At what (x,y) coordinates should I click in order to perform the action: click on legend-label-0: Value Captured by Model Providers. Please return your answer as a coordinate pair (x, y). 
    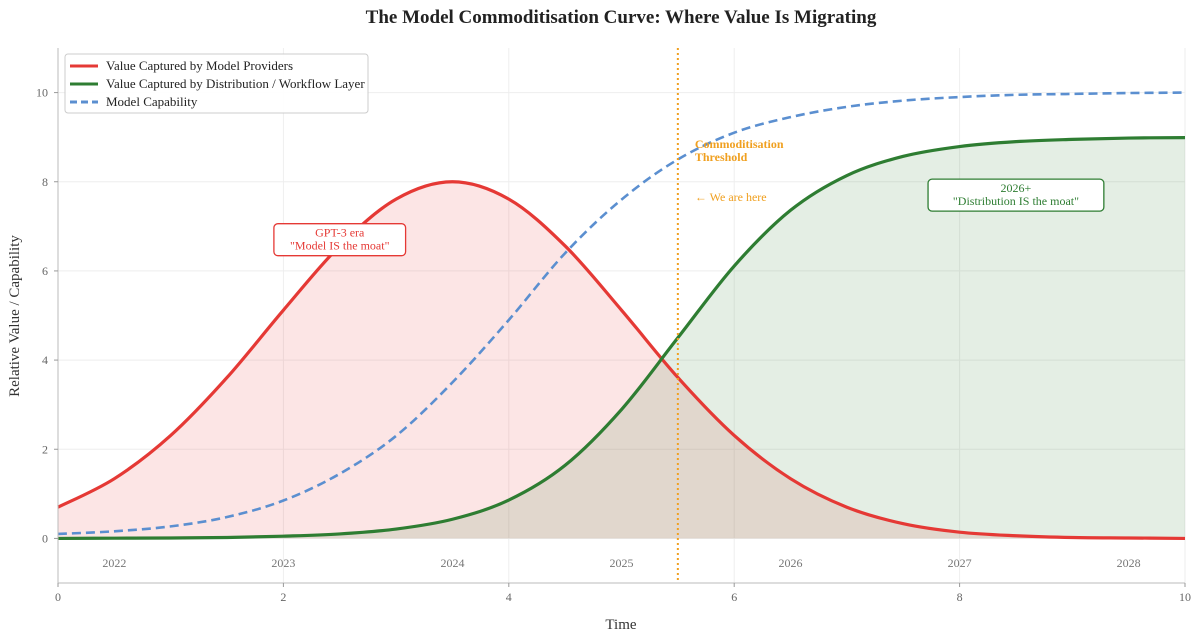
    Looking at the image, I should click on (199, 65).